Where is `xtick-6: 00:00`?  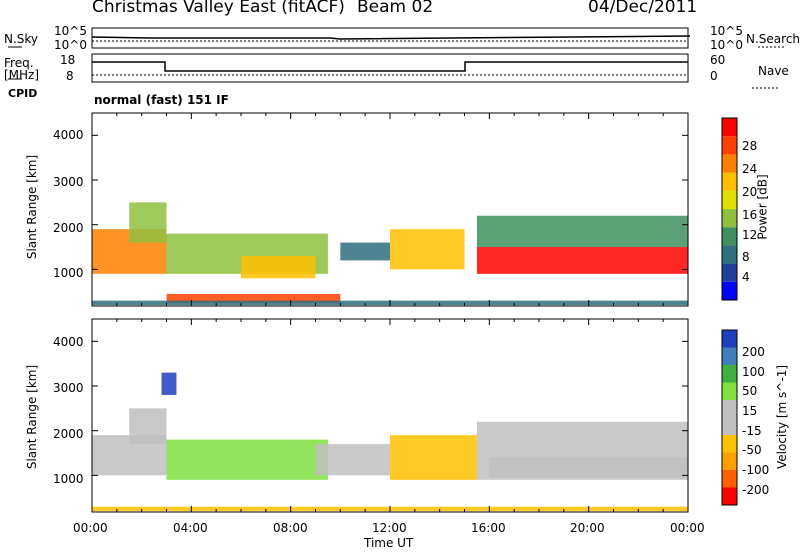 xtick-6: 00:00 is located at coordinates (687, 528).